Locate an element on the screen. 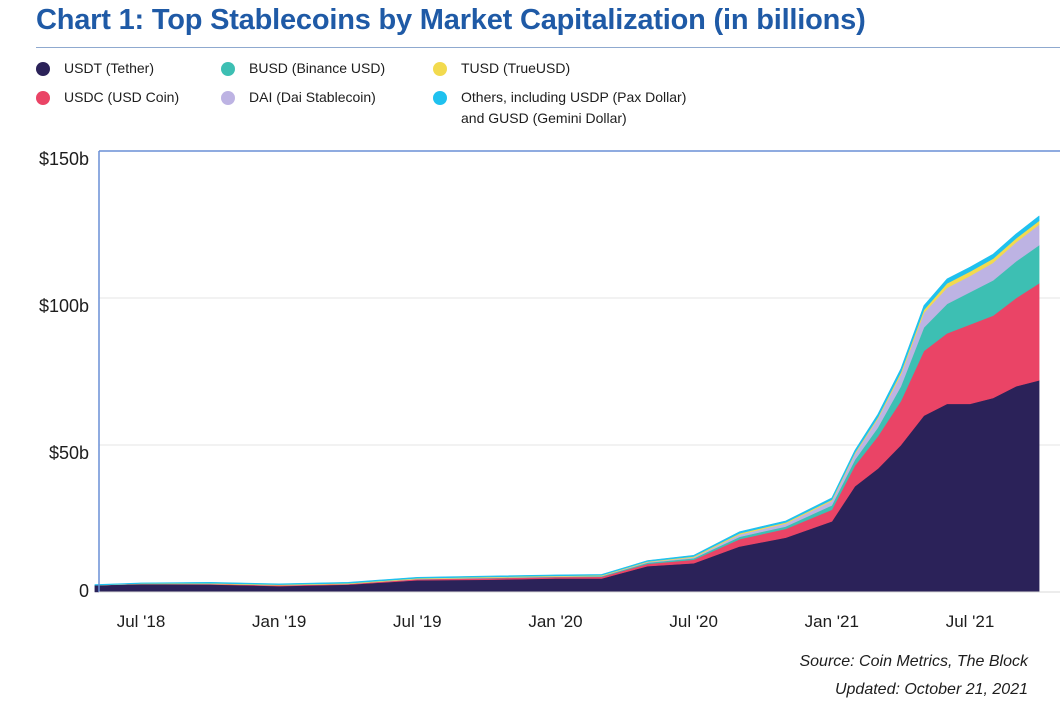 Image resolution: width=1060 pixels, height=708 pixels. legend-item: DAI (Dai Stablecoin) is located at coordinates (298, 97).